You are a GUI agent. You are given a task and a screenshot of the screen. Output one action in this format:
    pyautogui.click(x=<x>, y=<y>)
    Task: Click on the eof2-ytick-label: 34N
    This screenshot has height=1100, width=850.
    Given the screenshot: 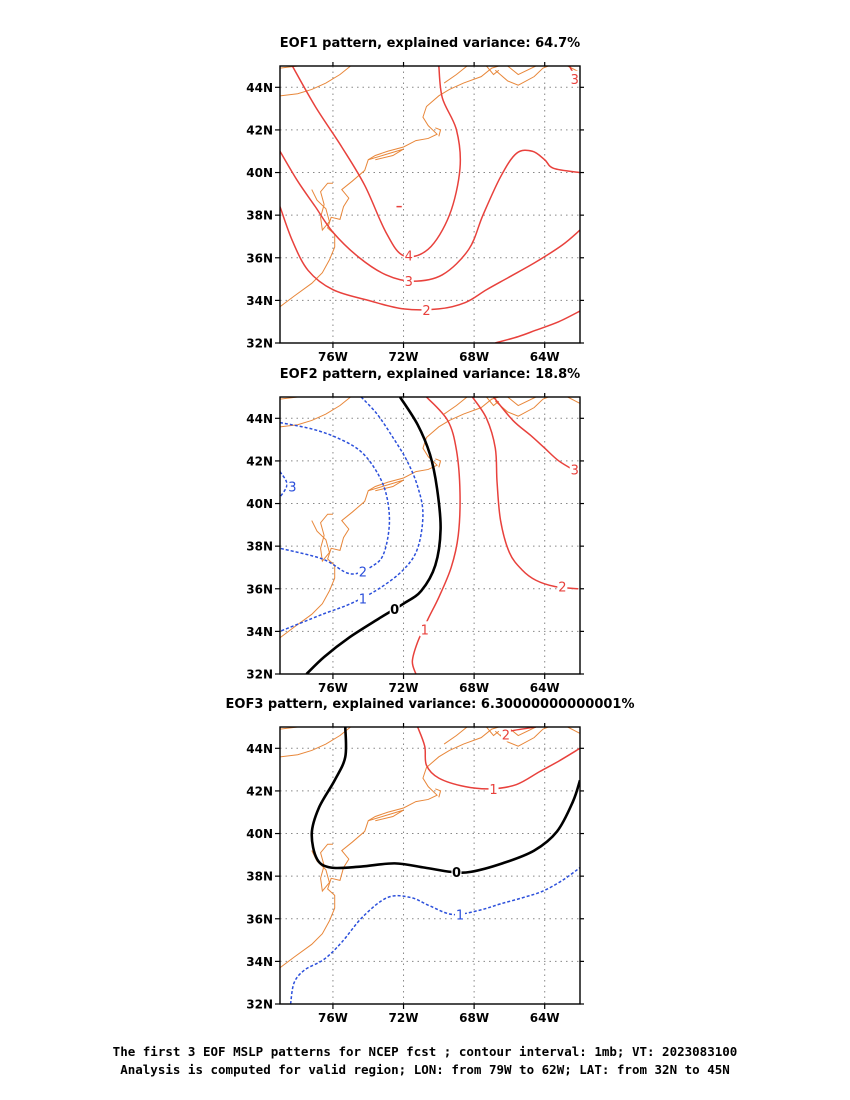 What is the action you would take?
    pyautogui.click(x=259, y=632)
    